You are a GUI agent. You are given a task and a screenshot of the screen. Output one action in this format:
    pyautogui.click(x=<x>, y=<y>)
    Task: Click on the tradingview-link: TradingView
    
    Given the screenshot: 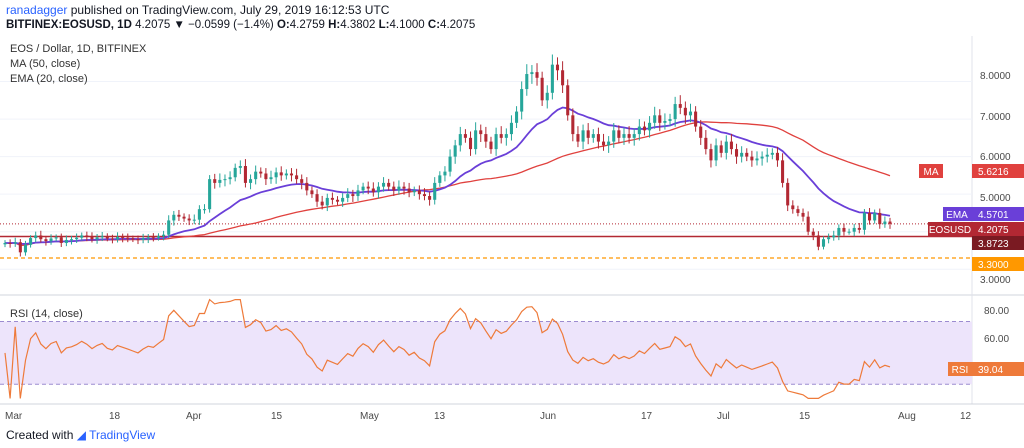 What is the action you would take?
    pyautogui.click(x=122, y=435)
    